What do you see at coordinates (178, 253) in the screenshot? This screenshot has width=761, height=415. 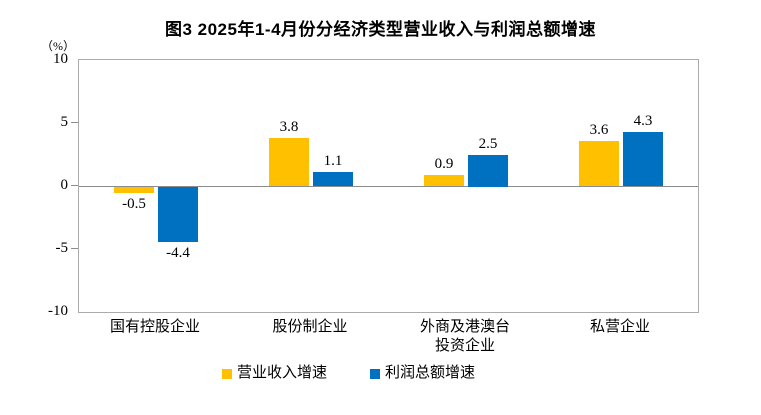 I see `bar-value-label: -4.4` at bounding box center [178, 253].